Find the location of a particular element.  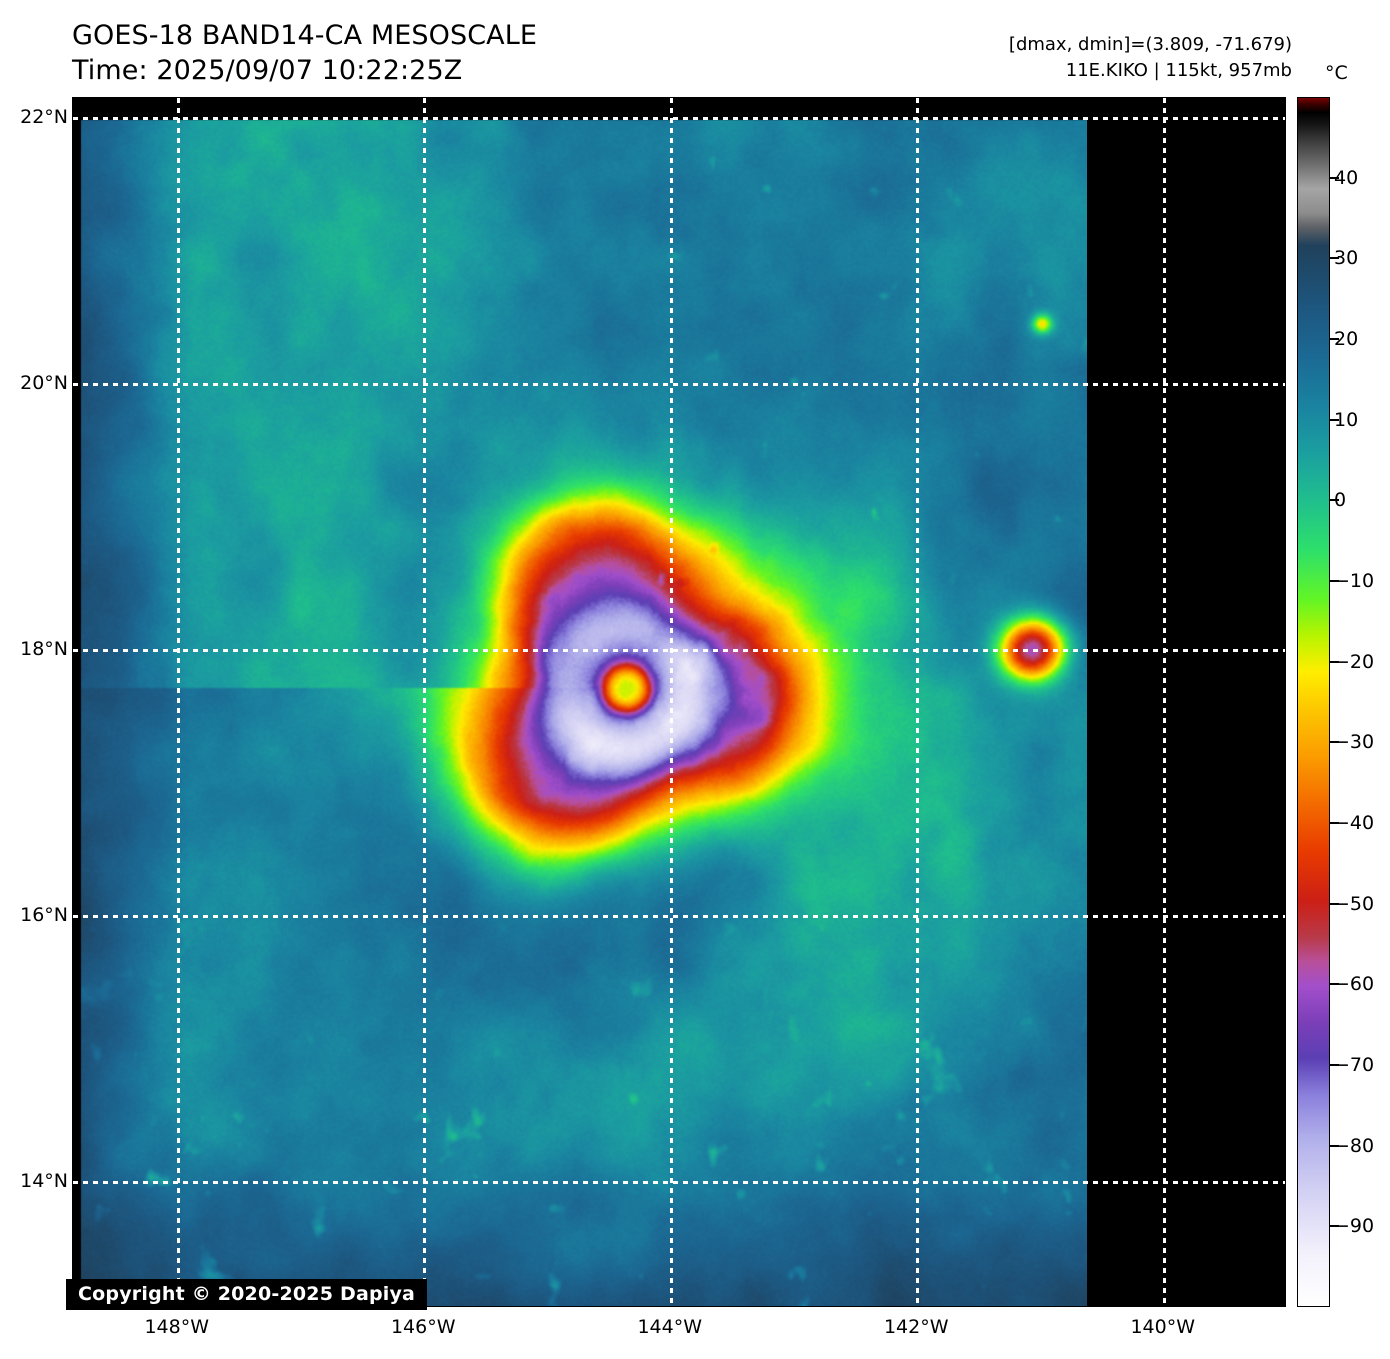

colorbar-tick-label-9: −50 is located at coordinates (1354, 903).